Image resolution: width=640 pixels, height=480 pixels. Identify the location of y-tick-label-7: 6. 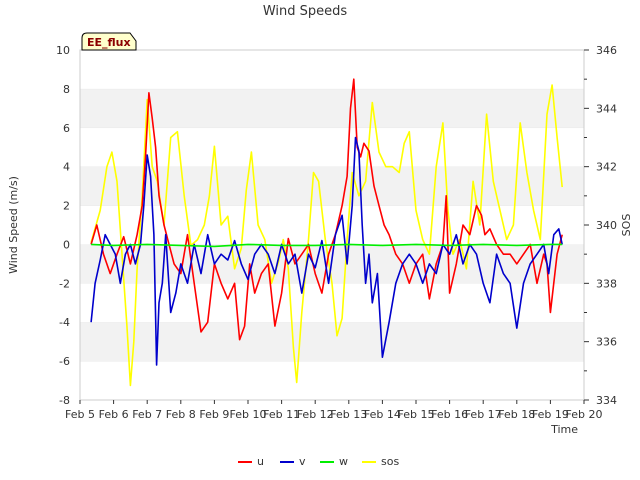
(66, 128).